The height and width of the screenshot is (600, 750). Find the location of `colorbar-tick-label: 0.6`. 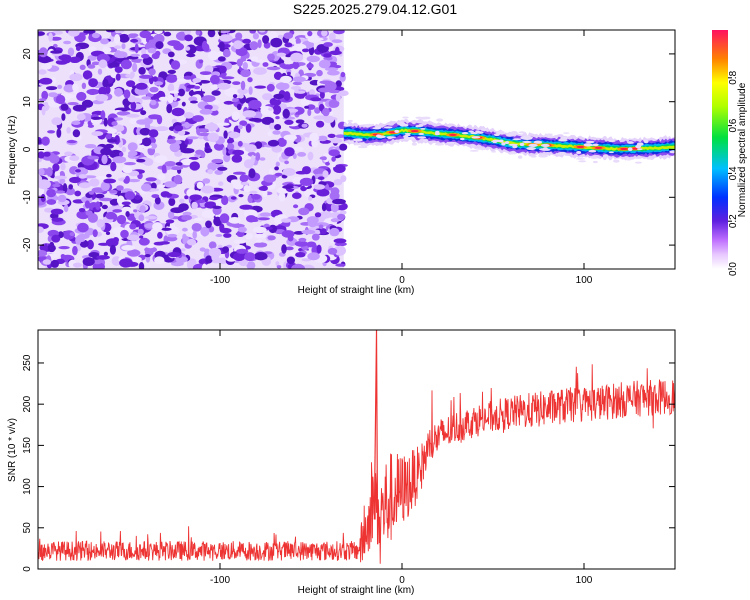

colorbar-tick-label: 0.6 is located at coordinates (733, 125).